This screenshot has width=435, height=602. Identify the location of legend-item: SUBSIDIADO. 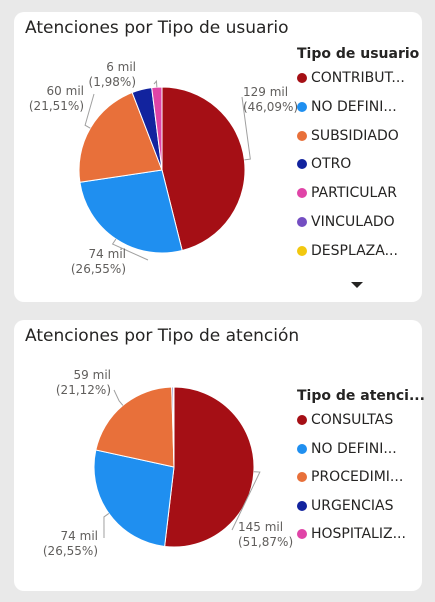
(348, 136).